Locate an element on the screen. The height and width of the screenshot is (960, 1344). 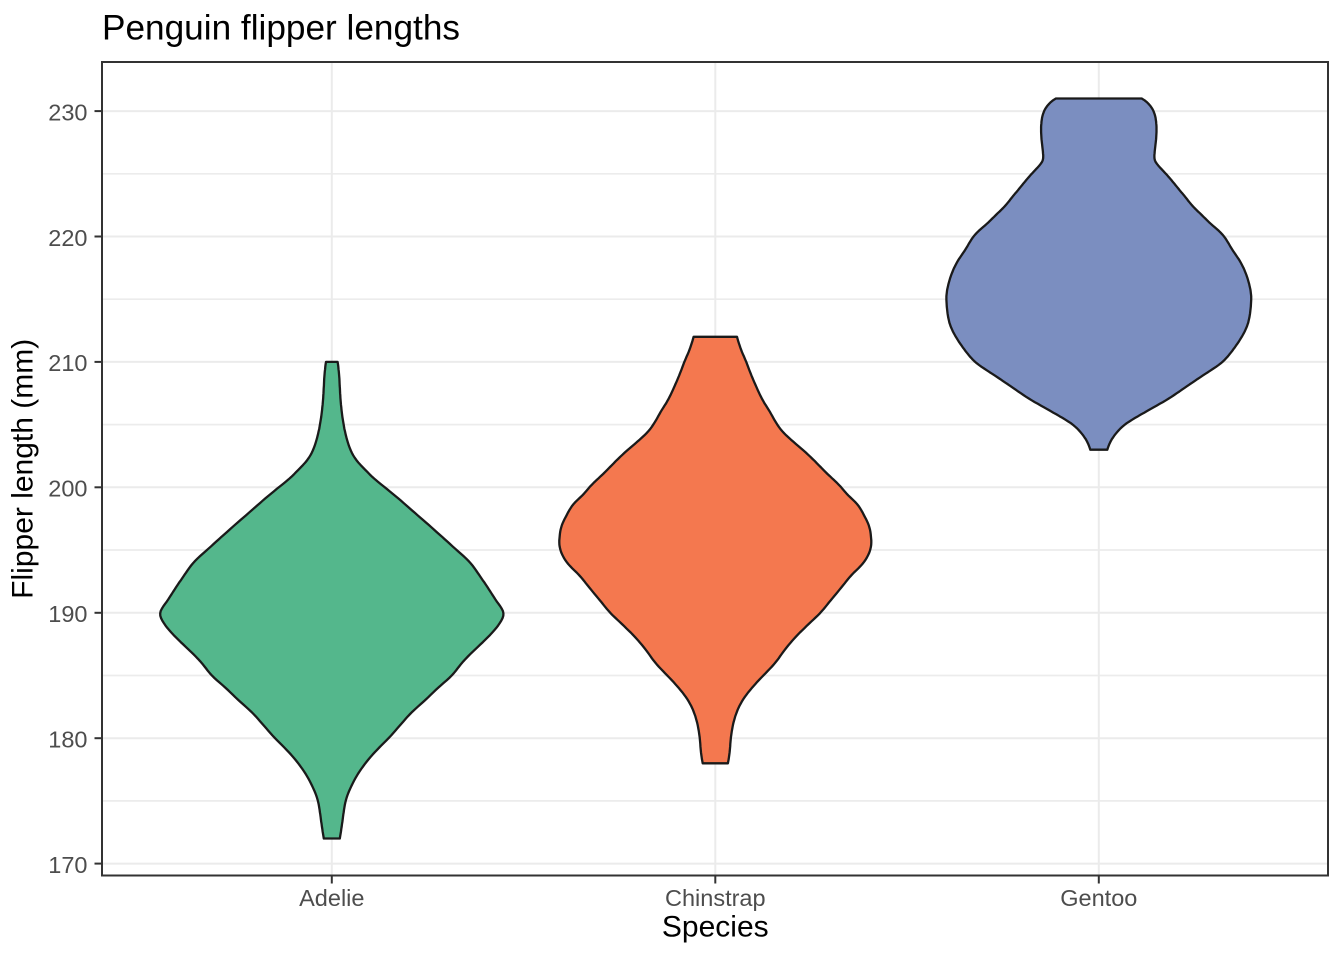
svg-text: Flipper length (mm) is located at coordinates (22, 469).